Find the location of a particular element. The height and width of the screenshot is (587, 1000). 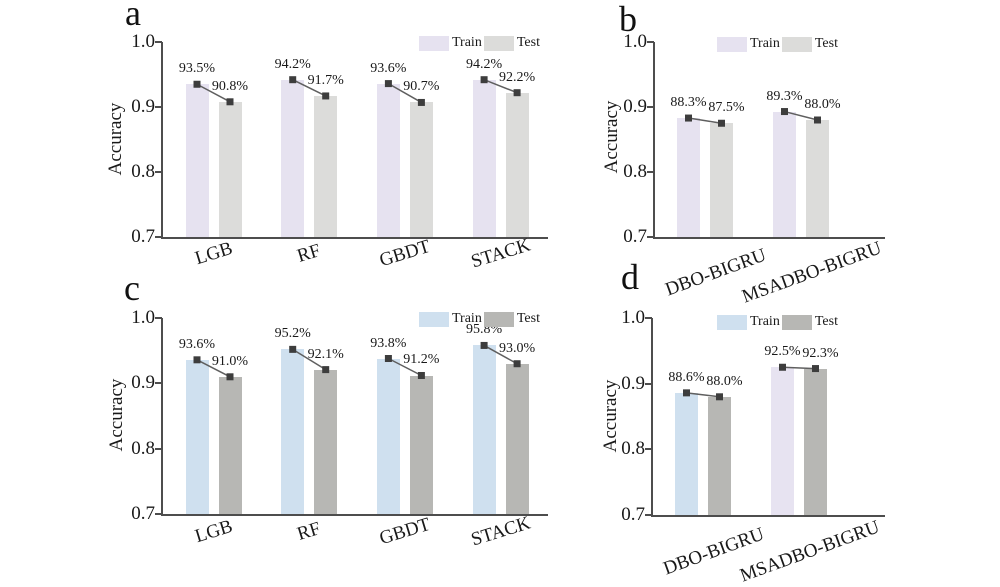

value-label-train-rf: 94.2% is located at coordinates (292, 64).